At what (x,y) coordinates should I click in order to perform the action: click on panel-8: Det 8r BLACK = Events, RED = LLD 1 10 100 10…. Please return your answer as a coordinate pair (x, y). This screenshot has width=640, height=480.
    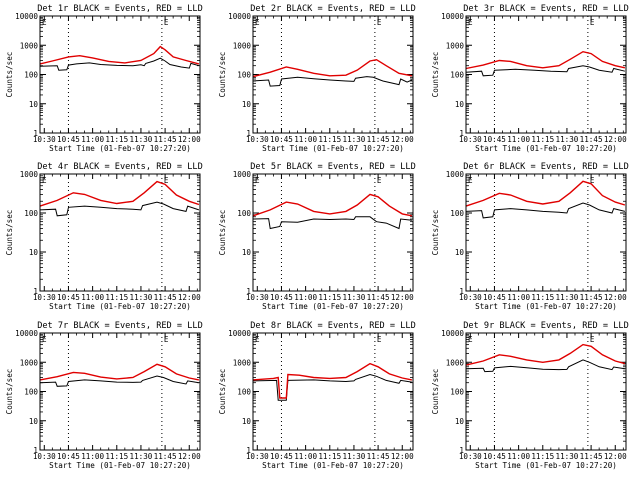
    Looking at the image, I should click on (317, 395).